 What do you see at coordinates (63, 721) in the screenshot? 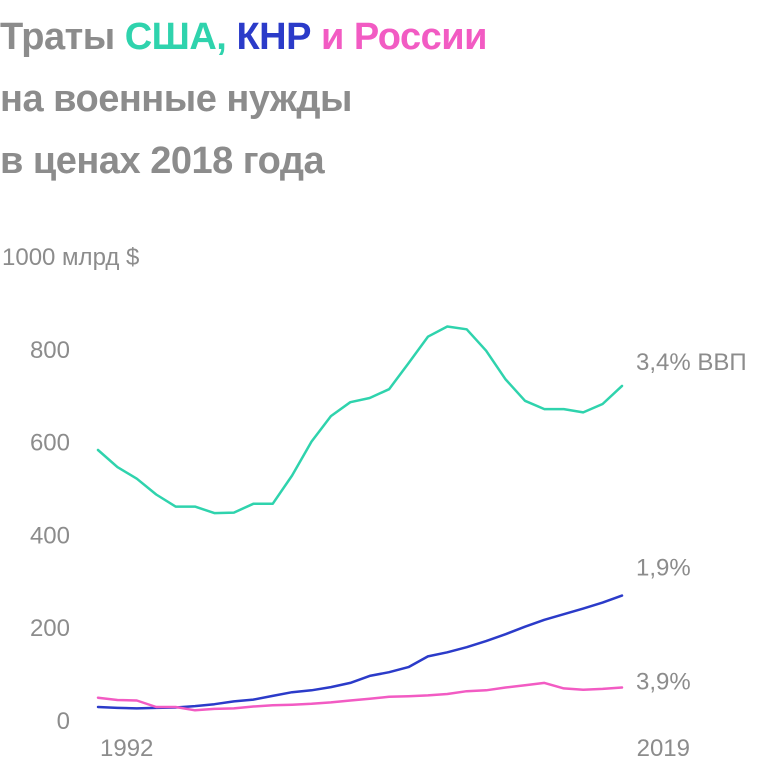
I see `y-tick-label: 0` at bounding box center [63, 721].